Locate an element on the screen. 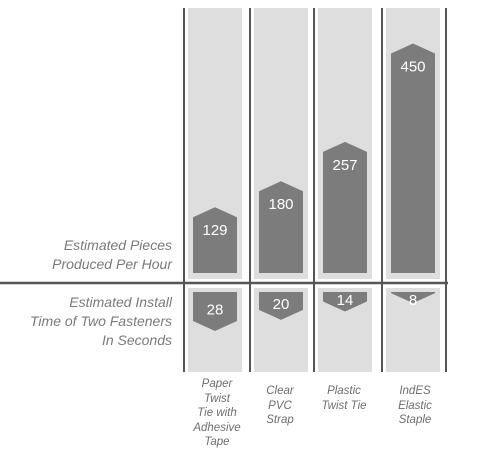  category-label-indes-elastic-staple: IndES Elastic Staple is located at coordinates (415, 406).